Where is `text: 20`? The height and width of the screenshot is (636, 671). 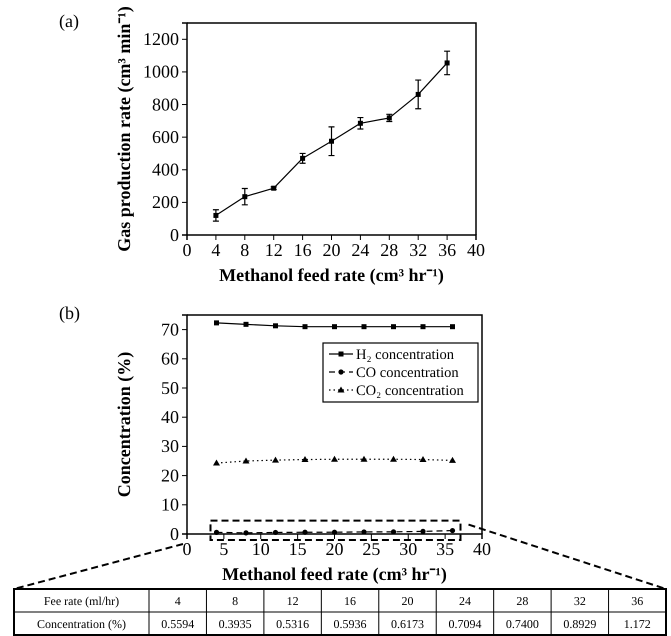
text: 20 is located at coordinates (408, 601).